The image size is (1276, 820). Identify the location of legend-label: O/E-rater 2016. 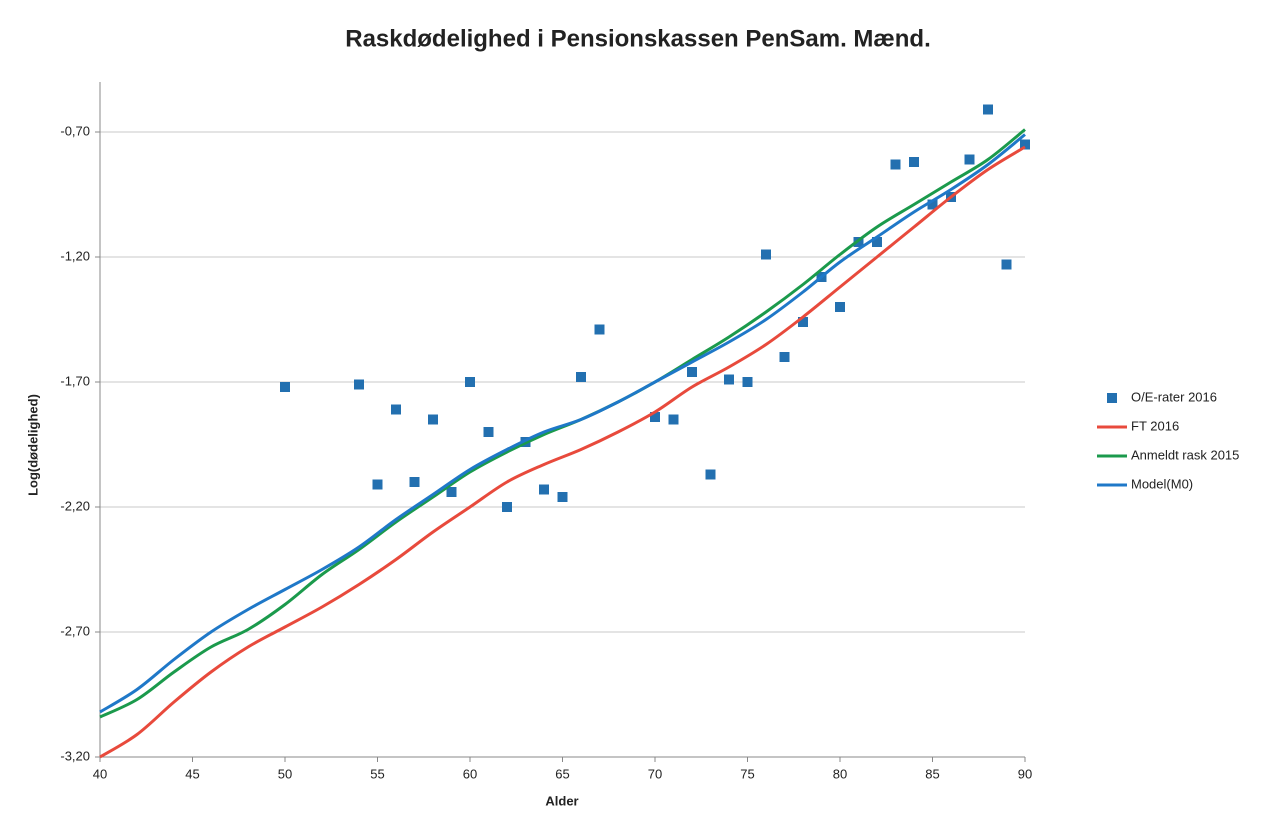
(1174, 396).